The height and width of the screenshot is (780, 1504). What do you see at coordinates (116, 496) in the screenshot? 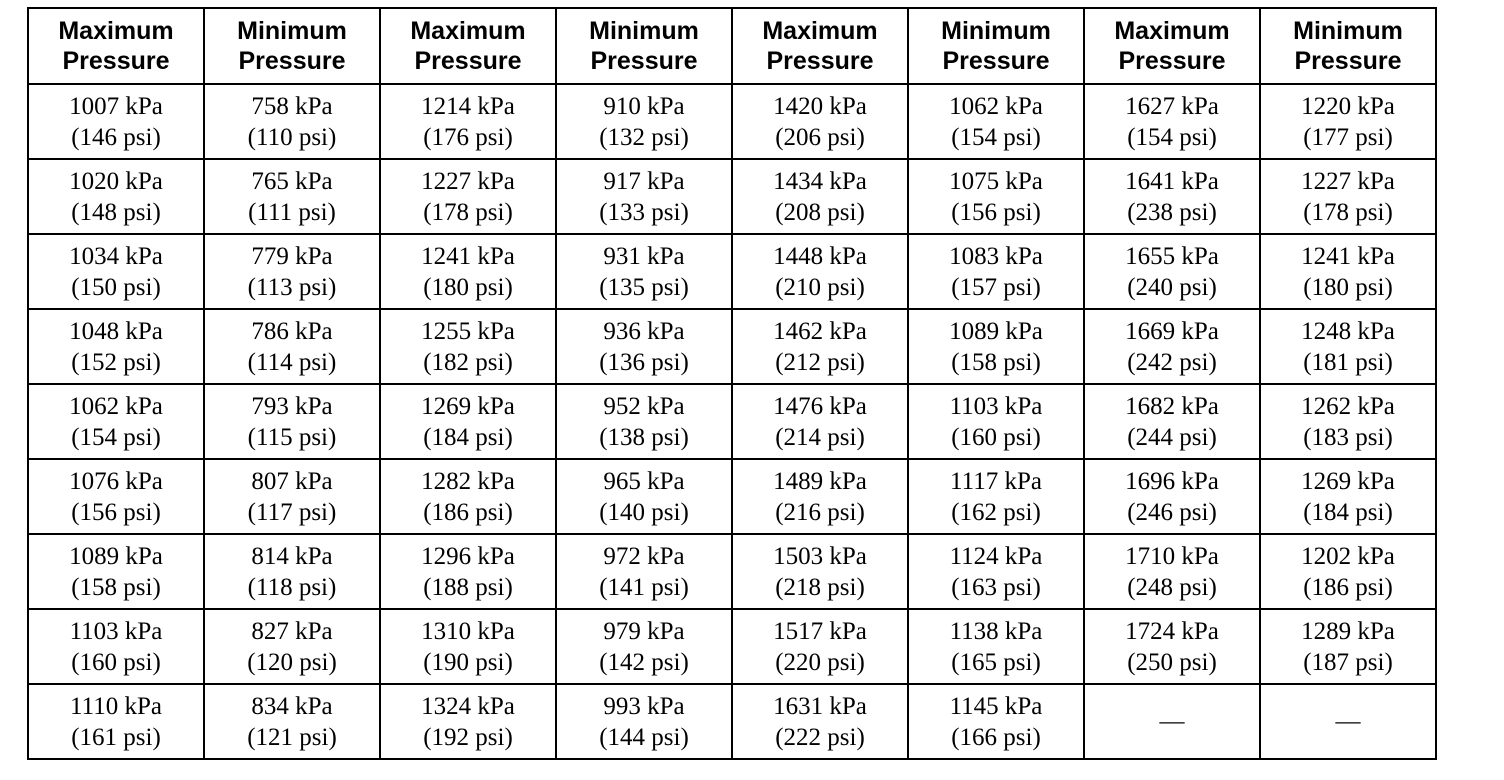
I see `table-cell: 1076 kPa (156 psi)` at bounding box center [116, 496].